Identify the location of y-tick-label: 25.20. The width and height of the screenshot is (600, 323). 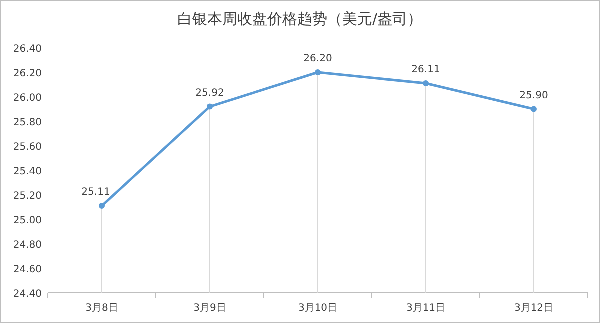
(27, 196).